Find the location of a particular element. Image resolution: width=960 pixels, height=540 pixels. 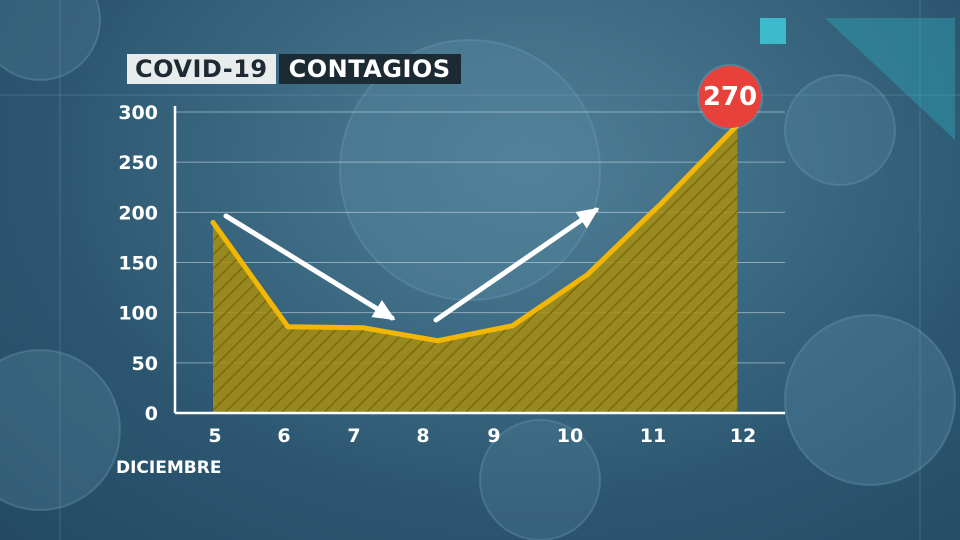

y-tick-label: 50 is located at coordinates (145, 364).